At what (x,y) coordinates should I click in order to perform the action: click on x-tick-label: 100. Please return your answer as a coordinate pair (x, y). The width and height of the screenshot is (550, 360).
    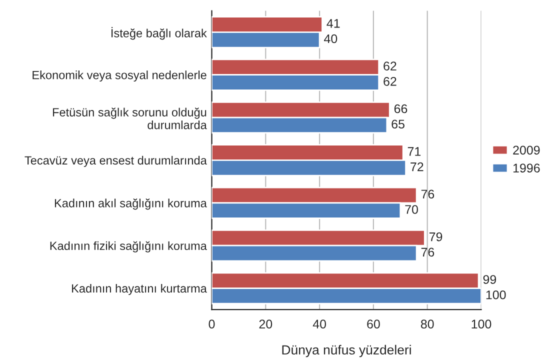
    Looking at the image, I should click on (482, 324).